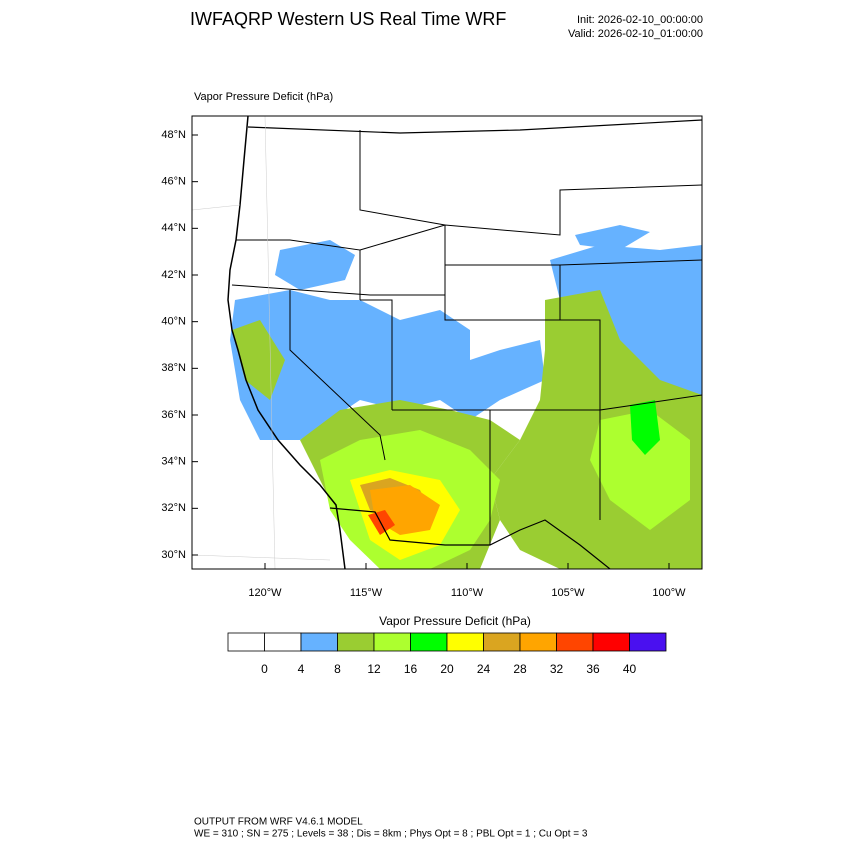 This screenshot has height=850, width=850. What do you see at coordinates (173, 415) in the screenshot?
I see `lat-label: 36°N` at bounding box center [173, 415].